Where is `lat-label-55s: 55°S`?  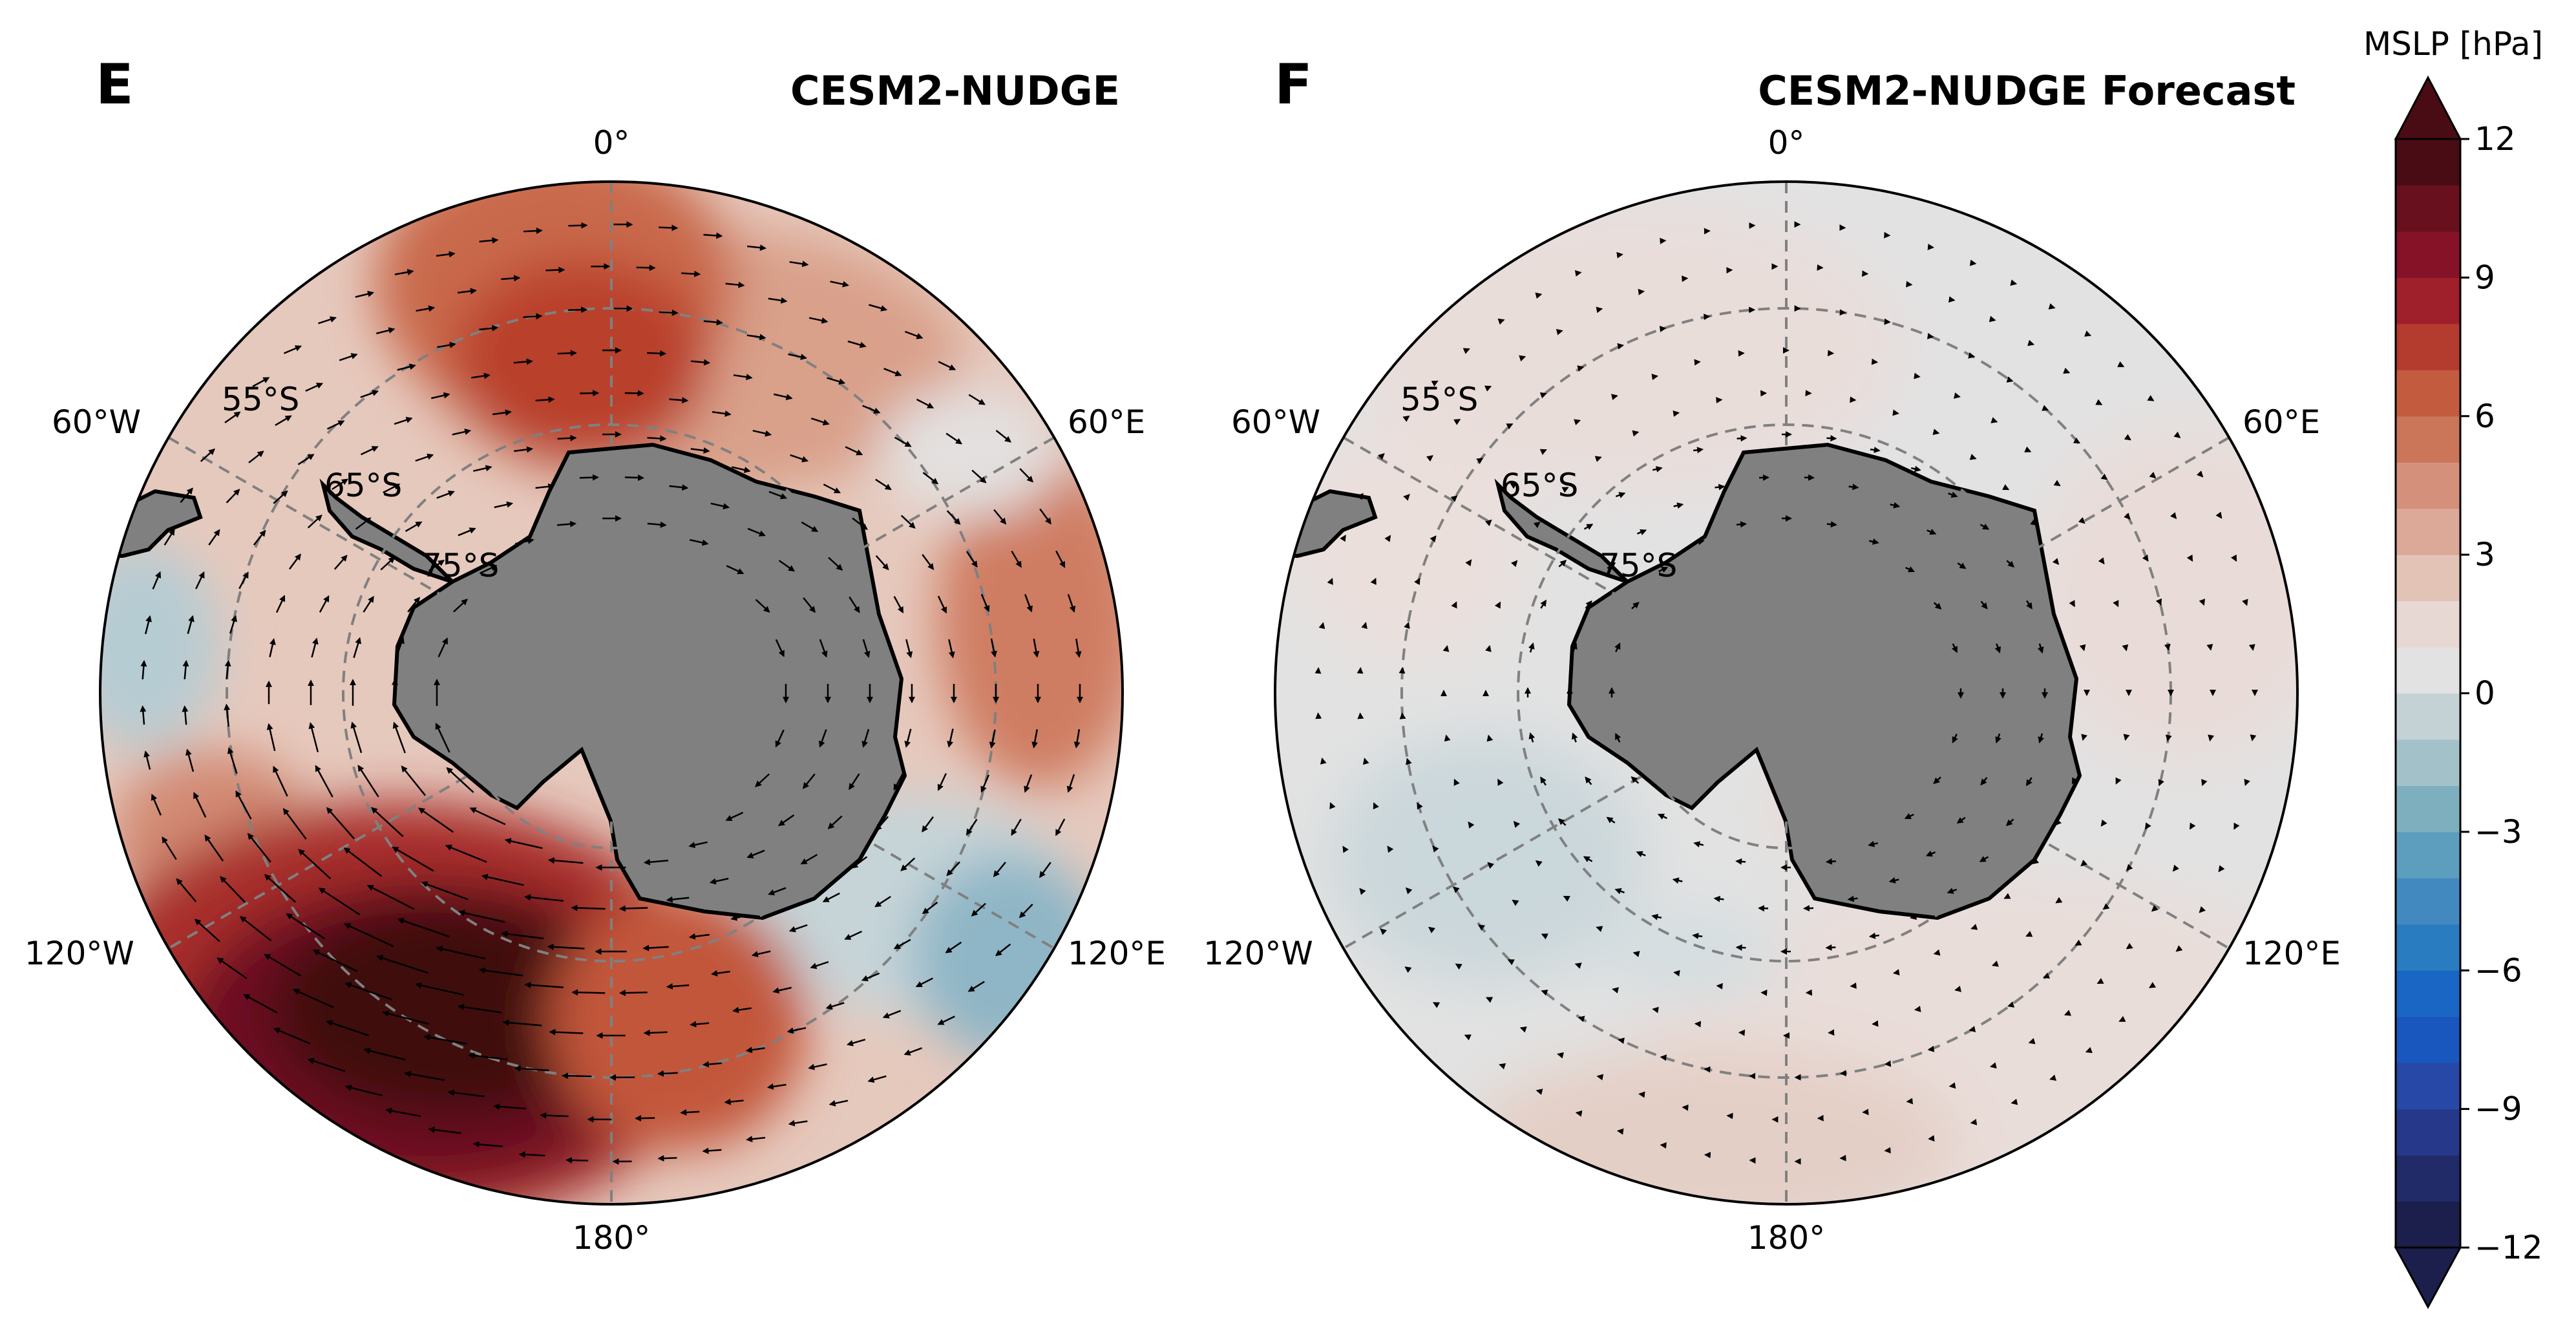
lat-label-55s: 55°S is located at coordinates (260, 400).